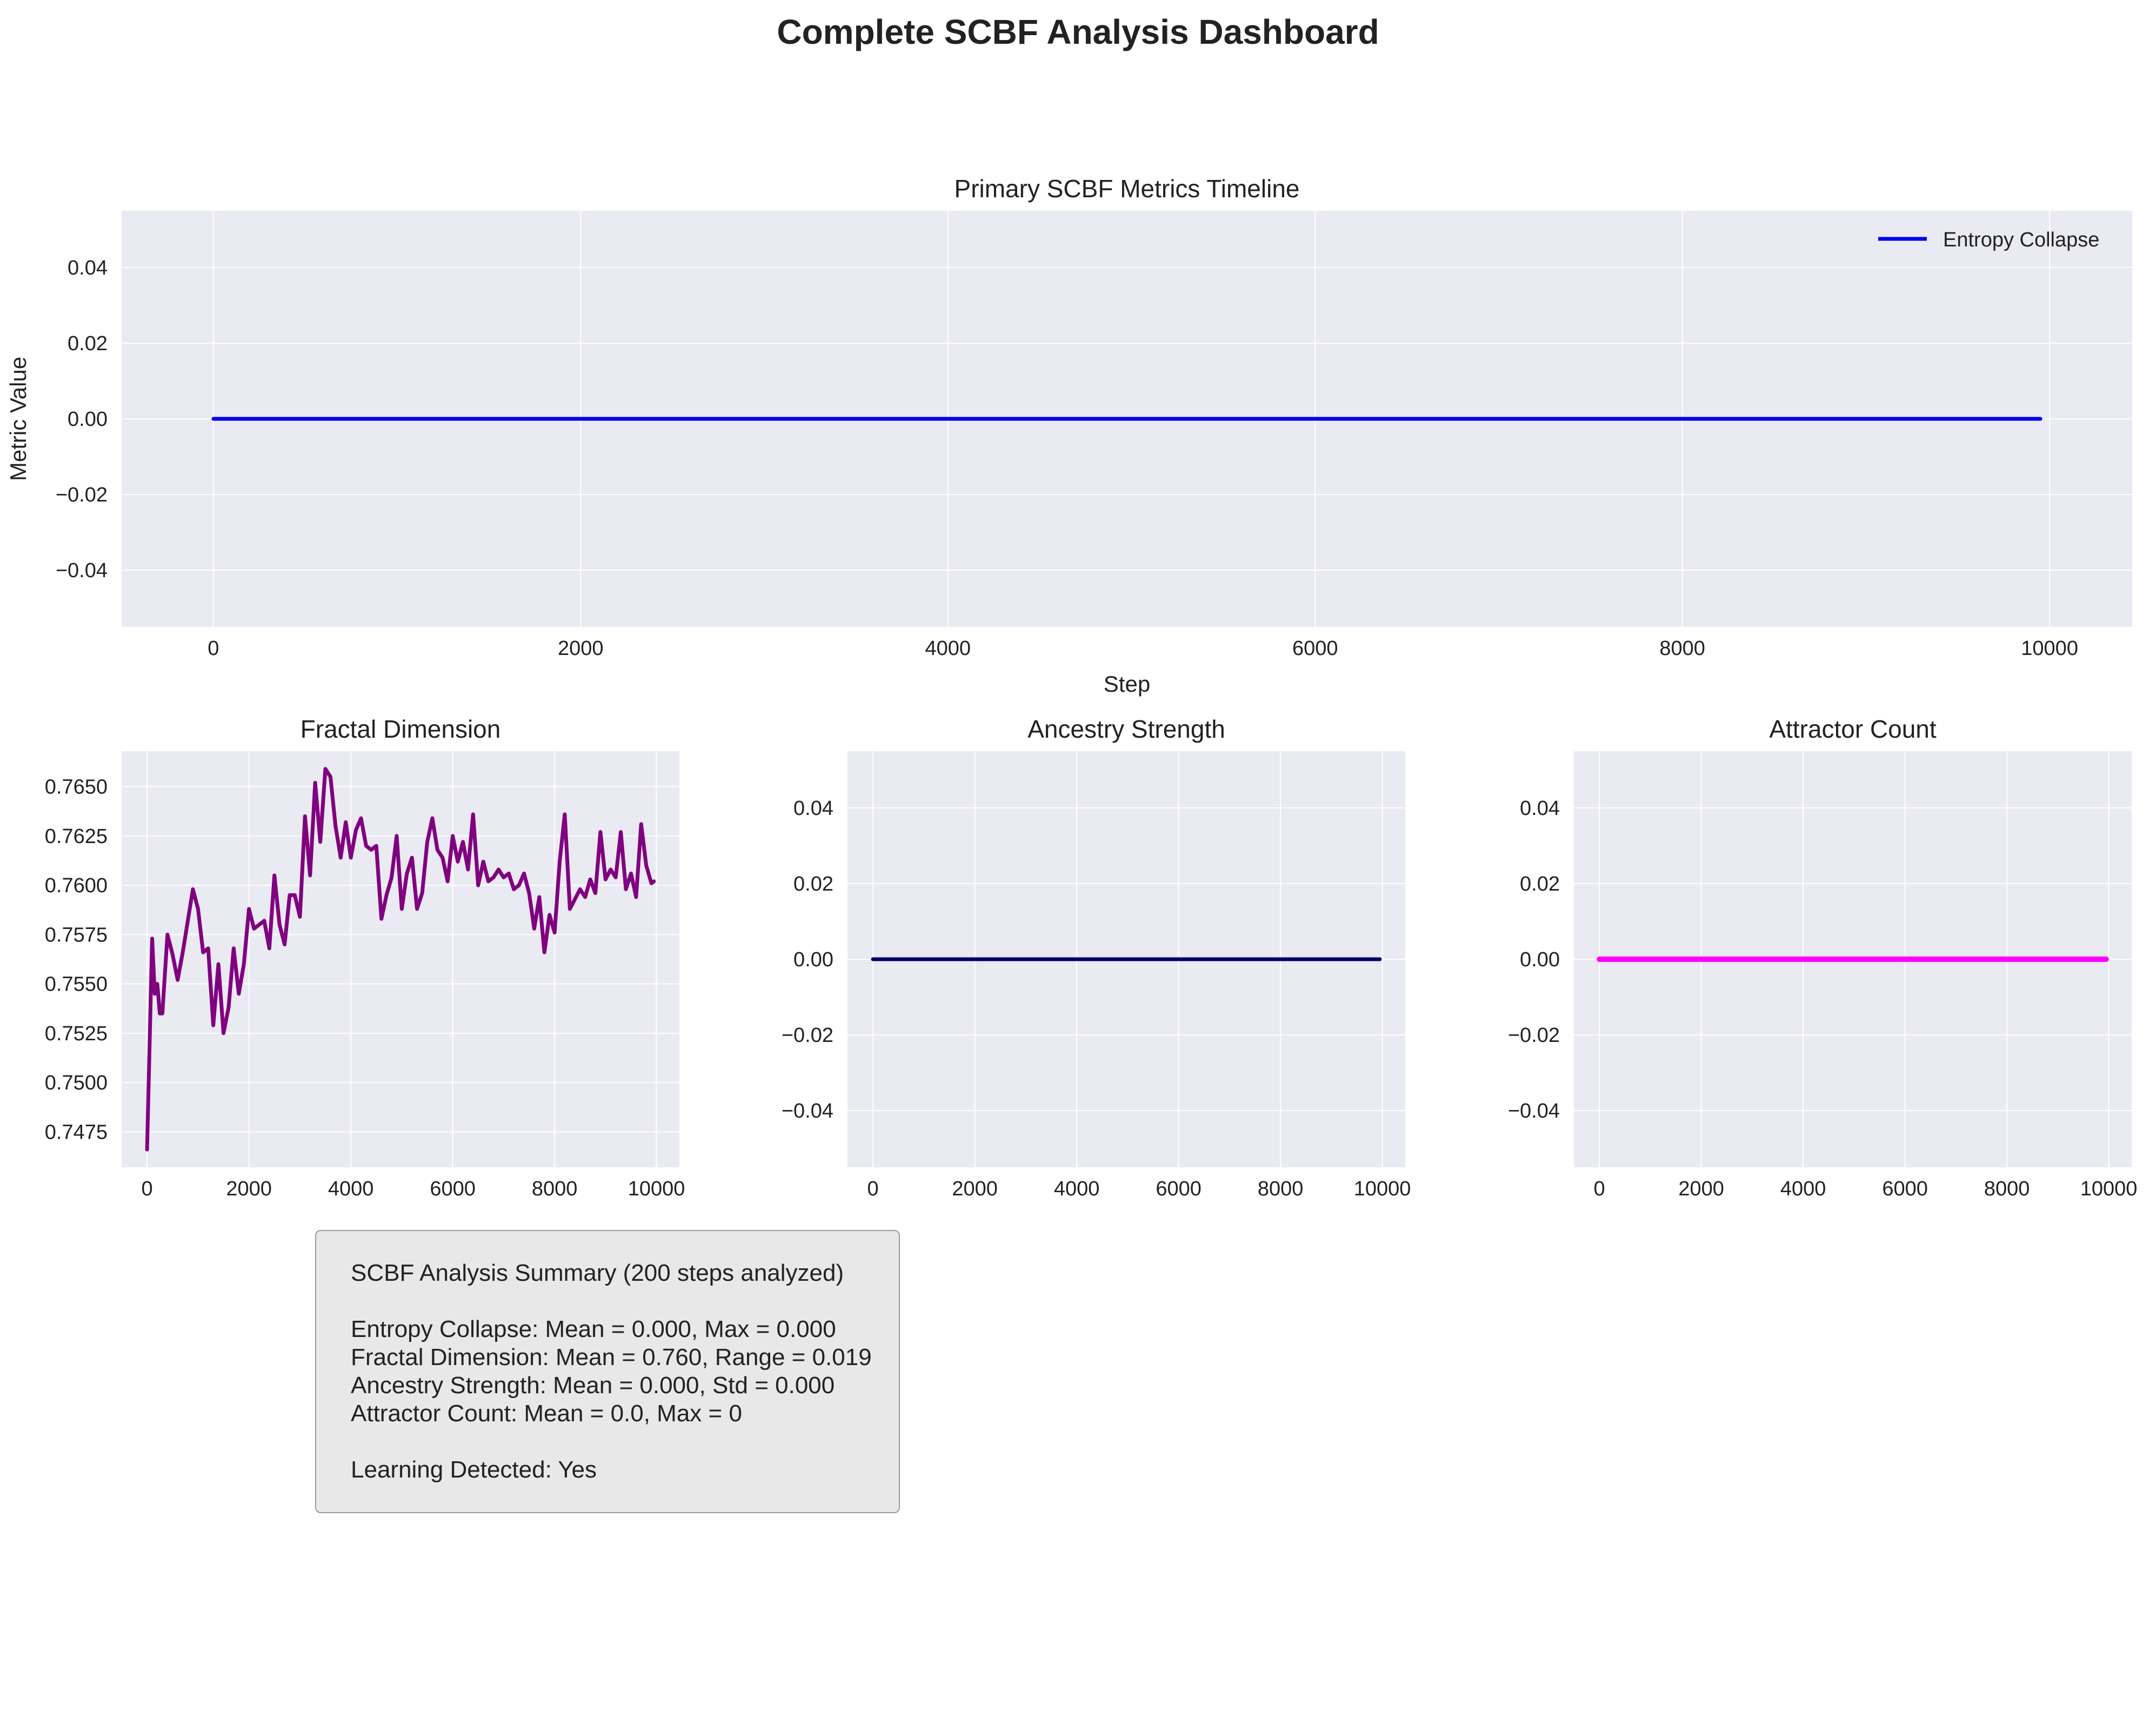  What do you see at coordinates (1127, 684) in the screenshot?
I see `x-axis-label: Step` at bounding box center [1127, 684].